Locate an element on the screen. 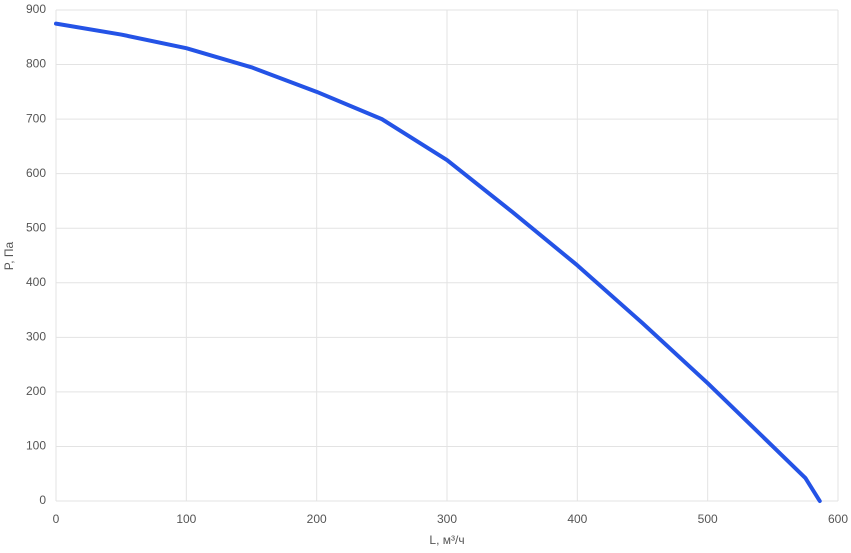 This screenshot has height=553, width=851. x-tick-label: 300 is located at coordinates (447, 519).